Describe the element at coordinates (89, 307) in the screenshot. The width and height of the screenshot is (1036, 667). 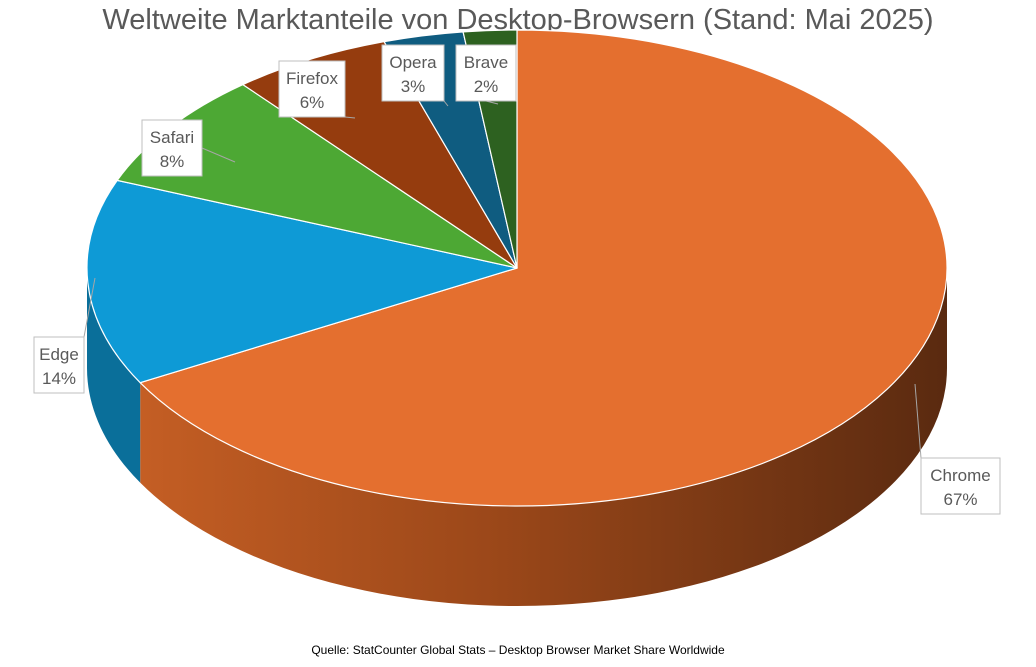
I see `leader-line-edge` at that location.